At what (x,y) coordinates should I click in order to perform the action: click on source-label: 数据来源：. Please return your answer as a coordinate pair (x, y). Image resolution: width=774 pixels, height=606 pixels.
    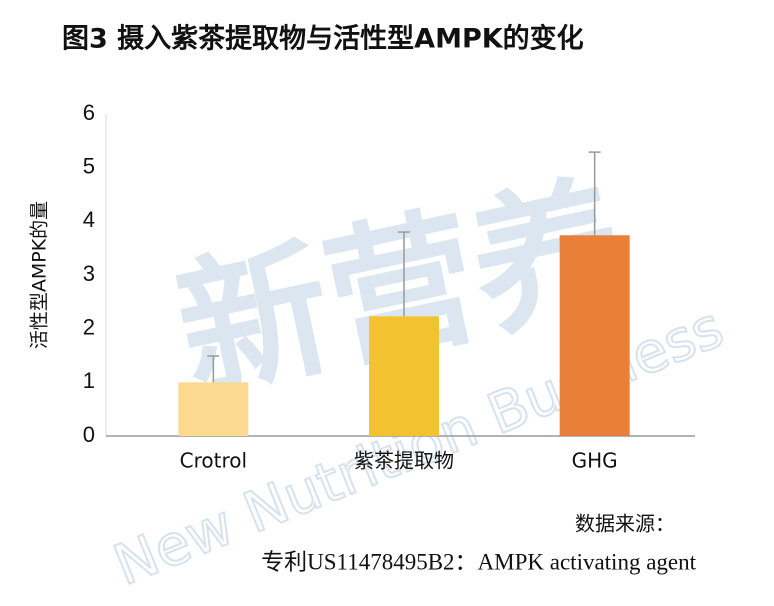
    Looking at the image, I should click on (625, 524).